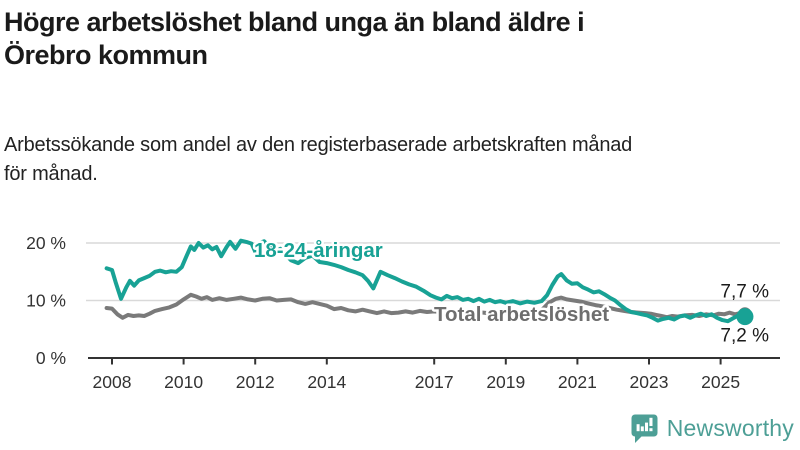 Image resolution: width=800 pixels, height=450 pixels. What do you see at coordinates (649, 382) in the screenshot?
I see `x-tick-label: 2023` at bounding box center [649, 382].